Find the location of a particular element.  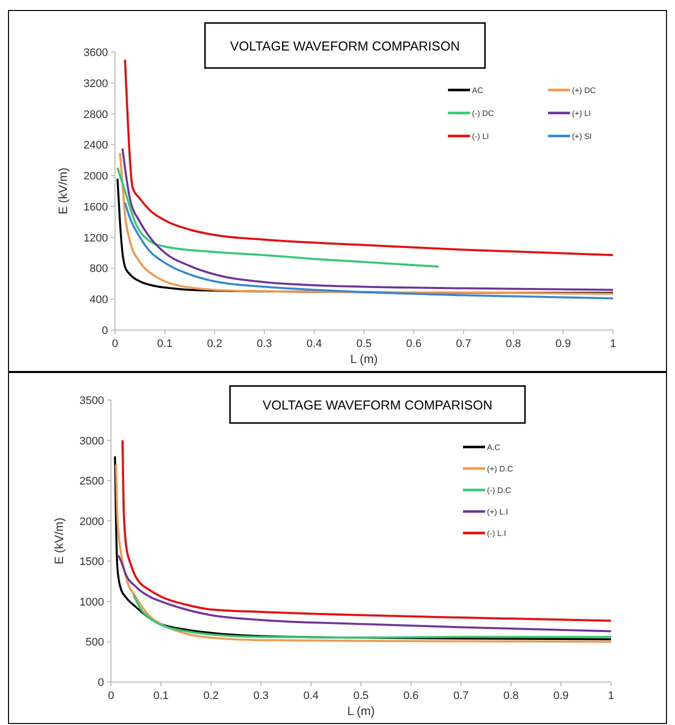

y-tick-label: 1500 is located at coordinates (92, 562).